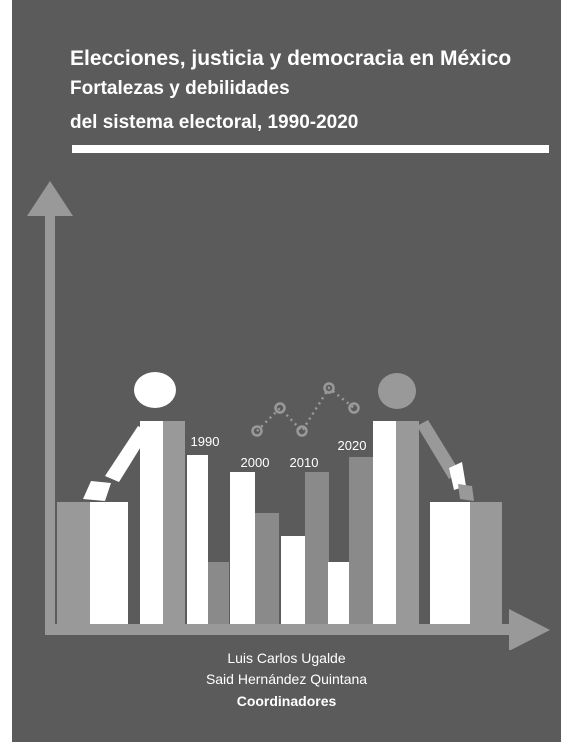  What do you see at coordinates (352, 445) in the screenshot?
I see `year-label-2020: 2020` at bounding box center [352, 445].